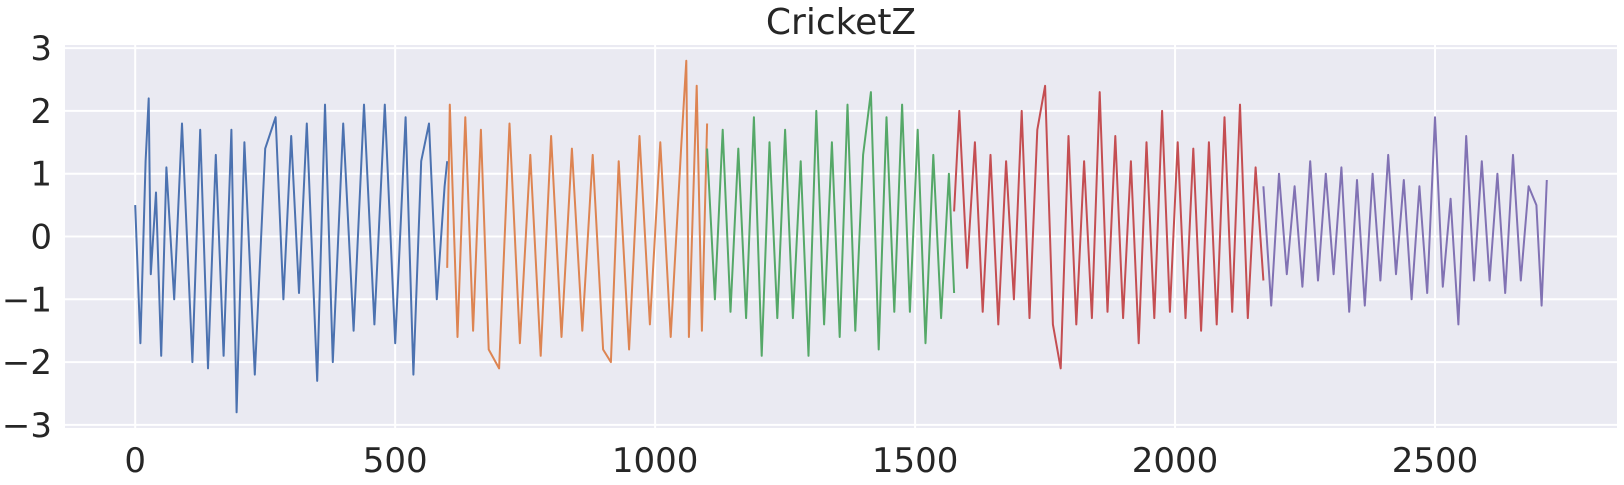  What do you see at coordinates (1435, 461) in the screenshot?
I see `x-tick-label: 2500` at bounding box center [1435, 461].